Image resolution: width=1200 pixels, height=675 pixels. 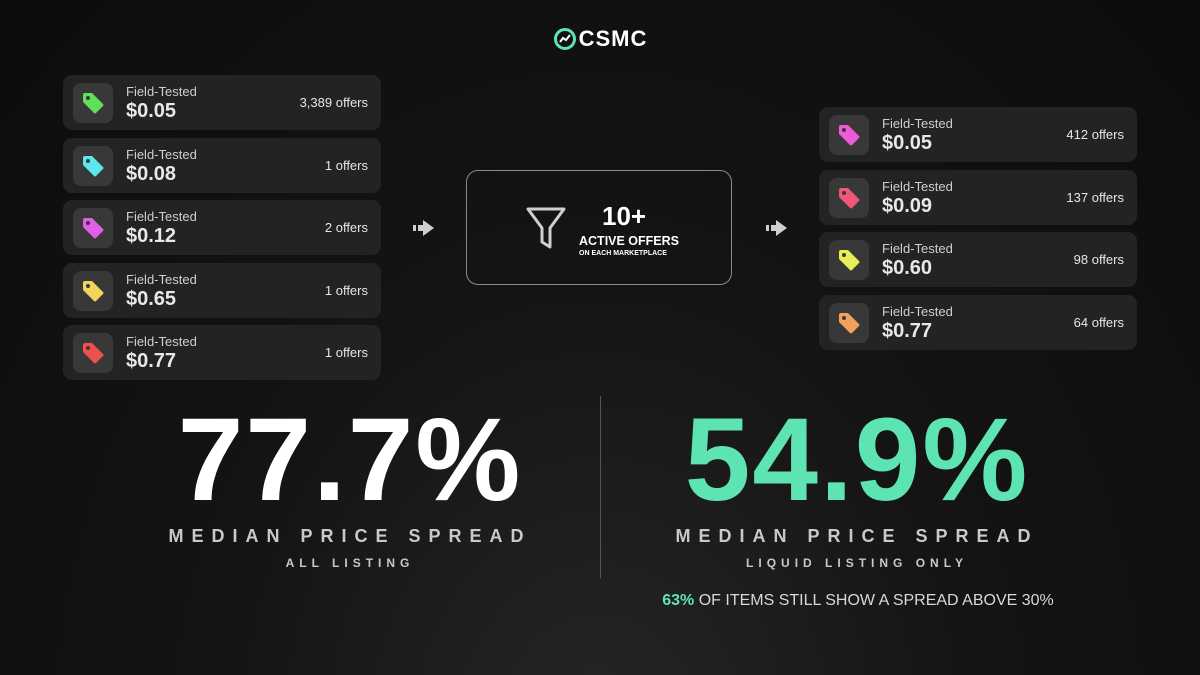 I want to click on listing-card: Field-Tested $0.09 137 offers, so click(x=978, y=197).